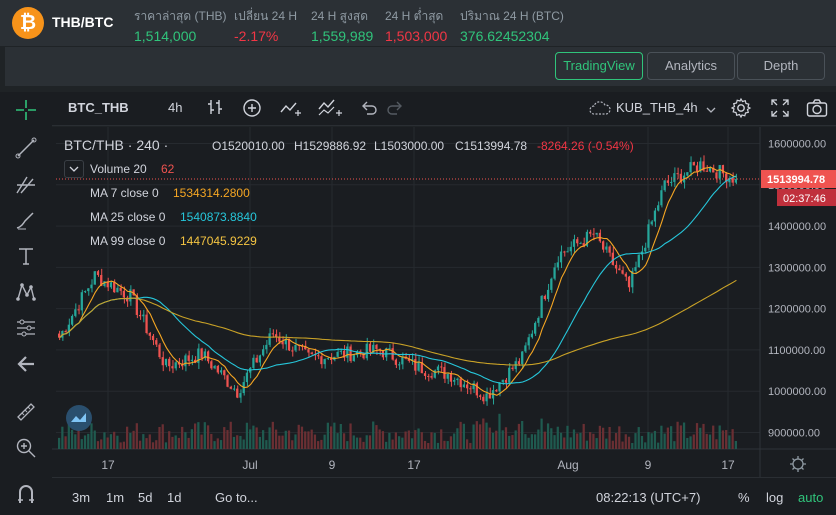  I want to click on text-tool-icon, so click(26, 256).